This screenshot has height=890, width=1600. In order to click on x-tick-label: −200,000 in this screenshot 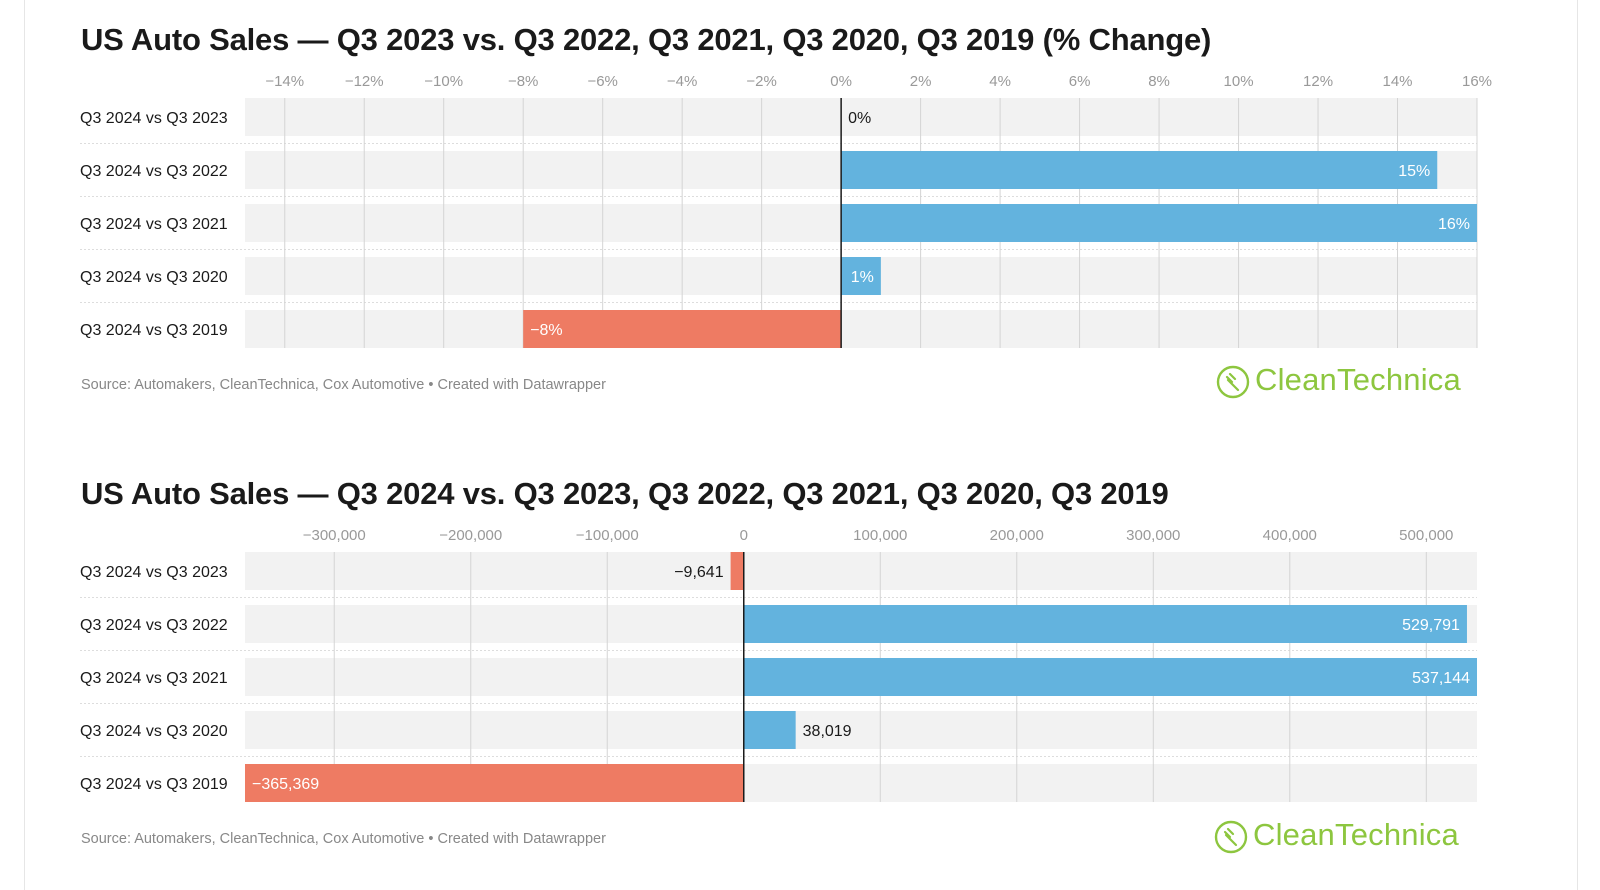, I will do `click(470, 535)`.